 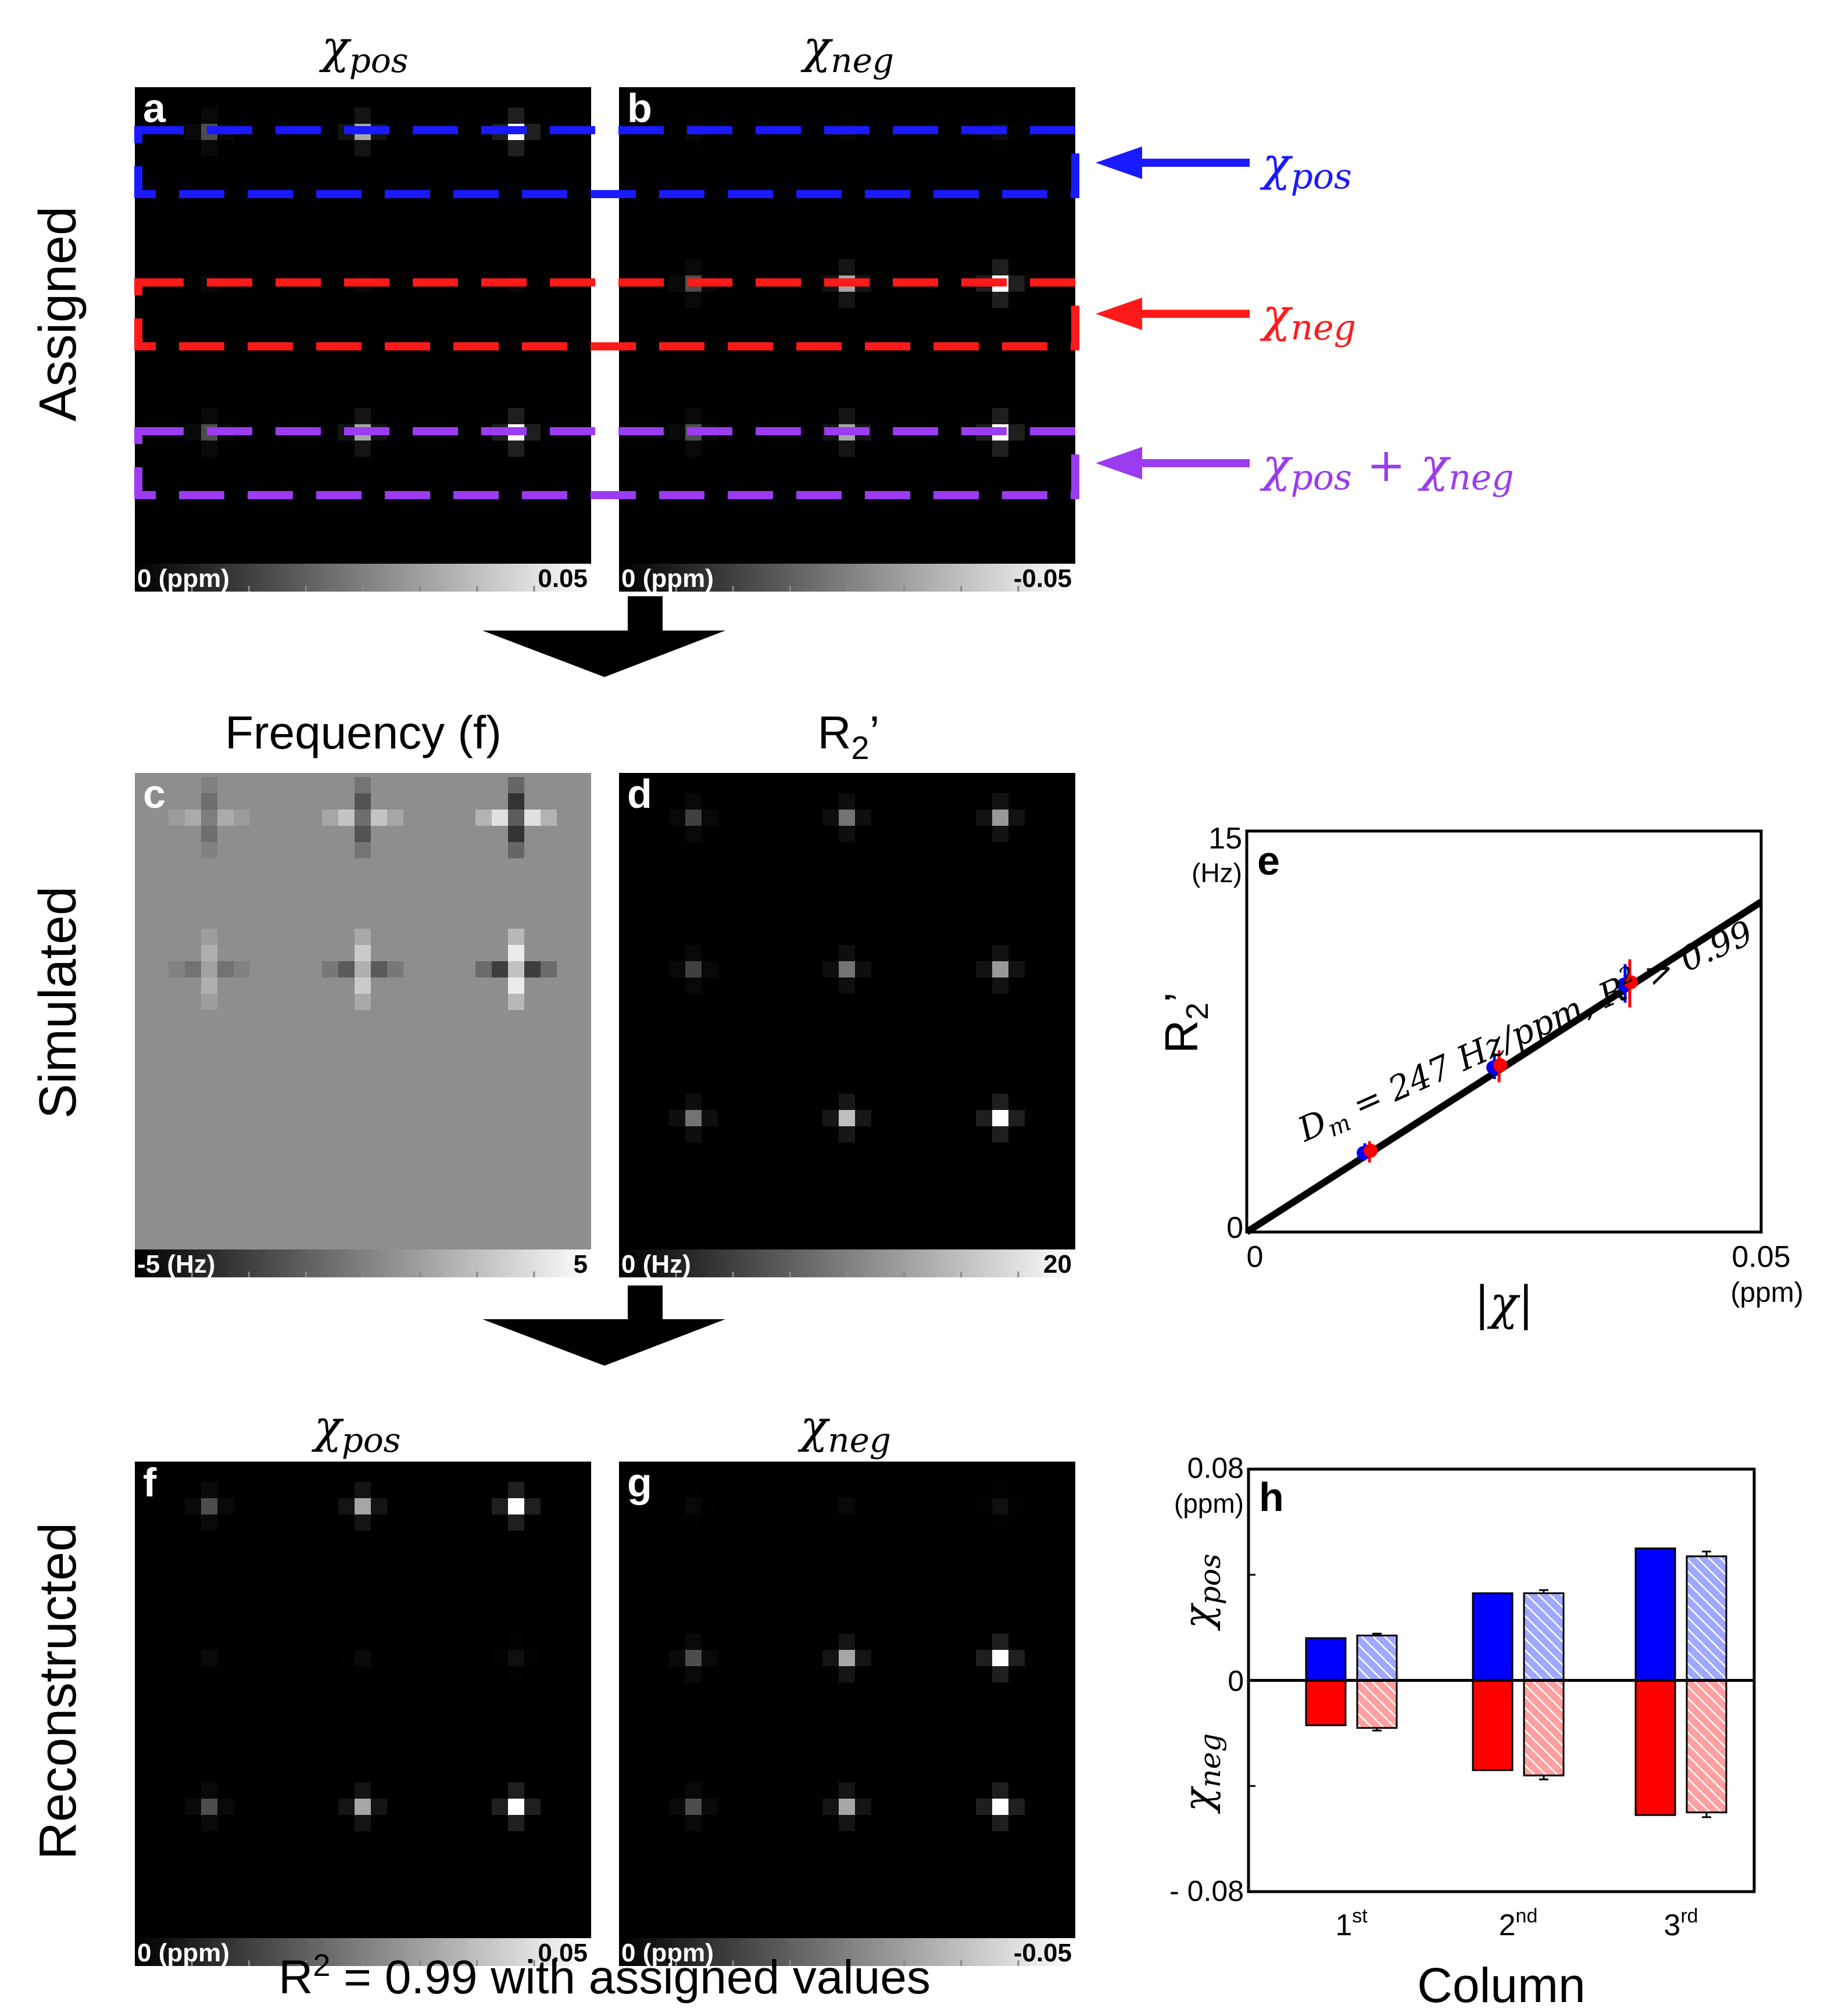 I want to click on y-unit: (Hz), so click(x=1217, y=873).